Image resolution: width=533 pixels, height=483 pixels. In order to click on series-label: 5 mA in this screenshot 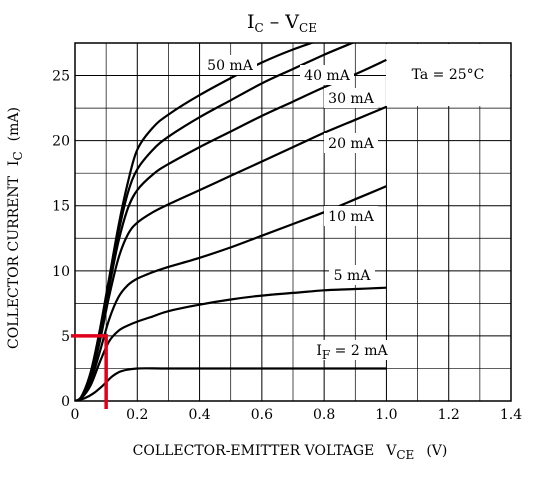, I will do `click(353, 276)`.